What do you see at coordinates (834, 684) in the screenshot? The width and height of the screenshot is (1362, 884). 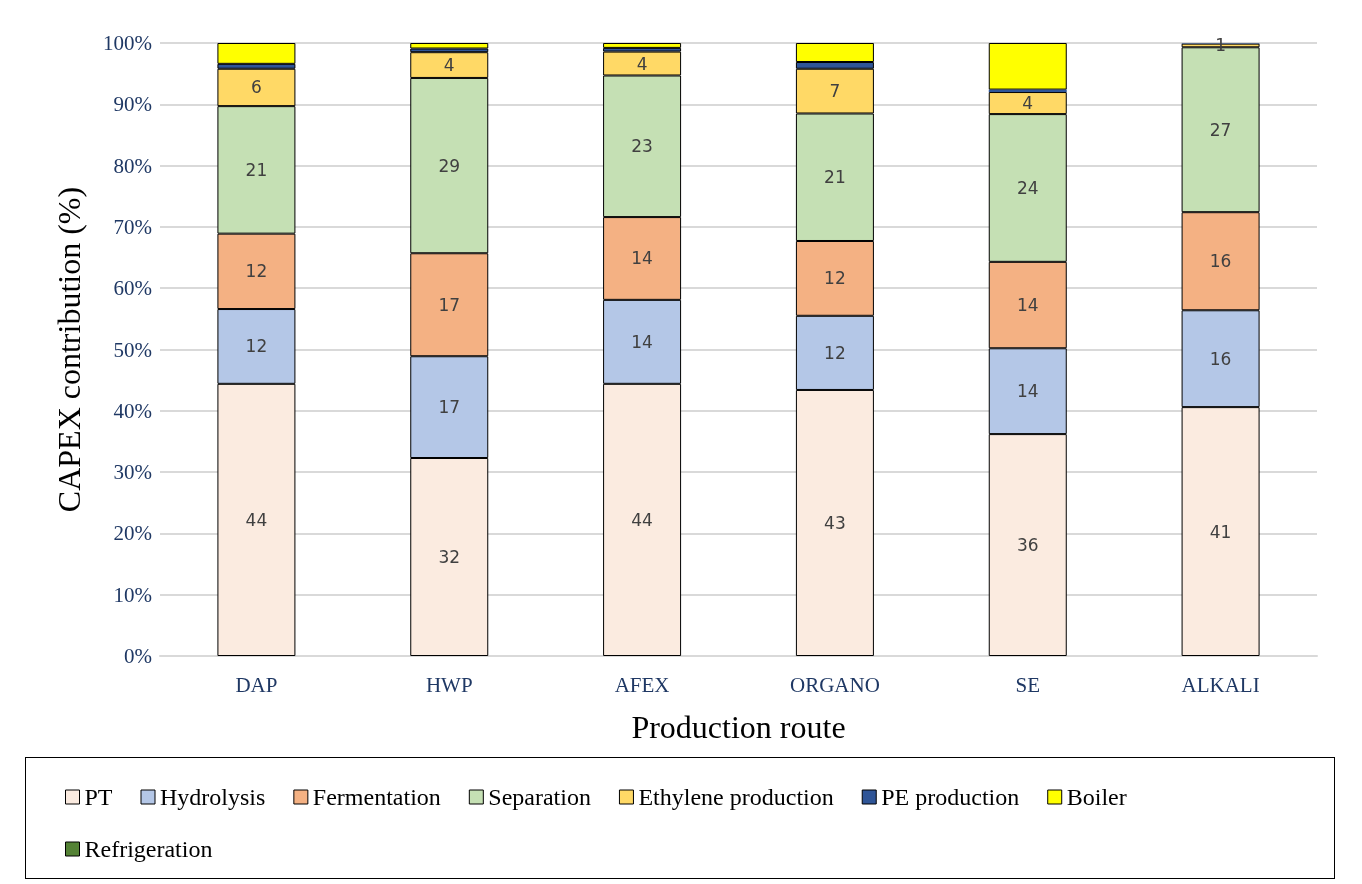 I see `x-tick-label: ORGANO` at bounding box center [834, 684].